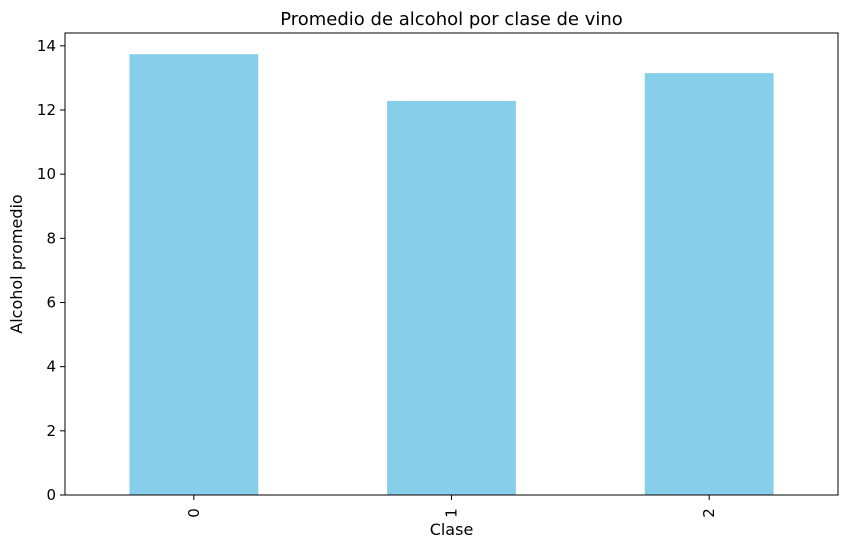 This screenshot has height=549, width=849. I want to click on y-tick-label-12: 12, so click(46, 110).